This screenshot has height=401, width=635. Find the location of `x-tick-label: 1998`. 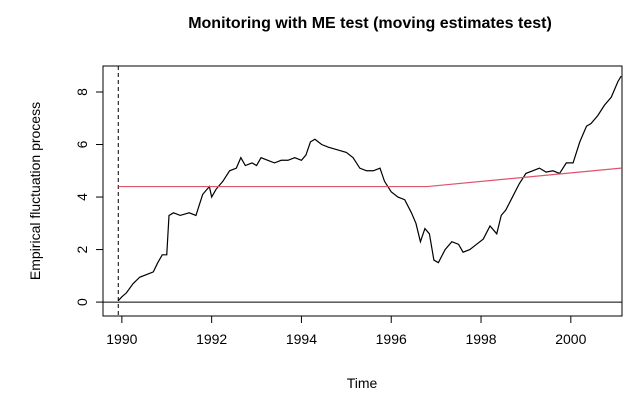

x-tick-label: 1998 is located at coordinates (480, 339).